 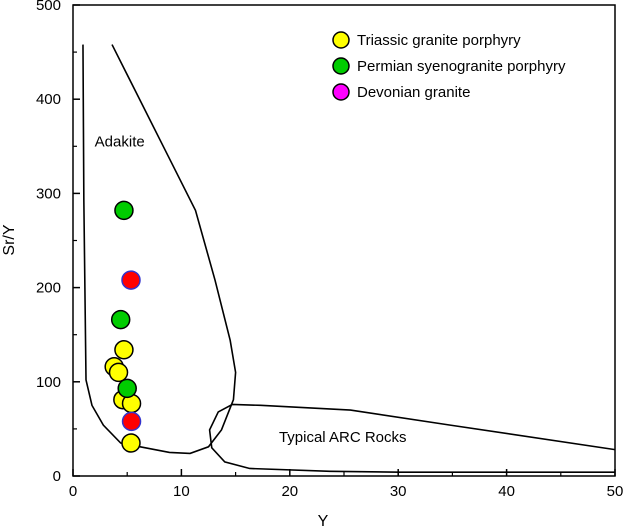 I want to click on x-tick-label: 0, so click(x=73, y=491).